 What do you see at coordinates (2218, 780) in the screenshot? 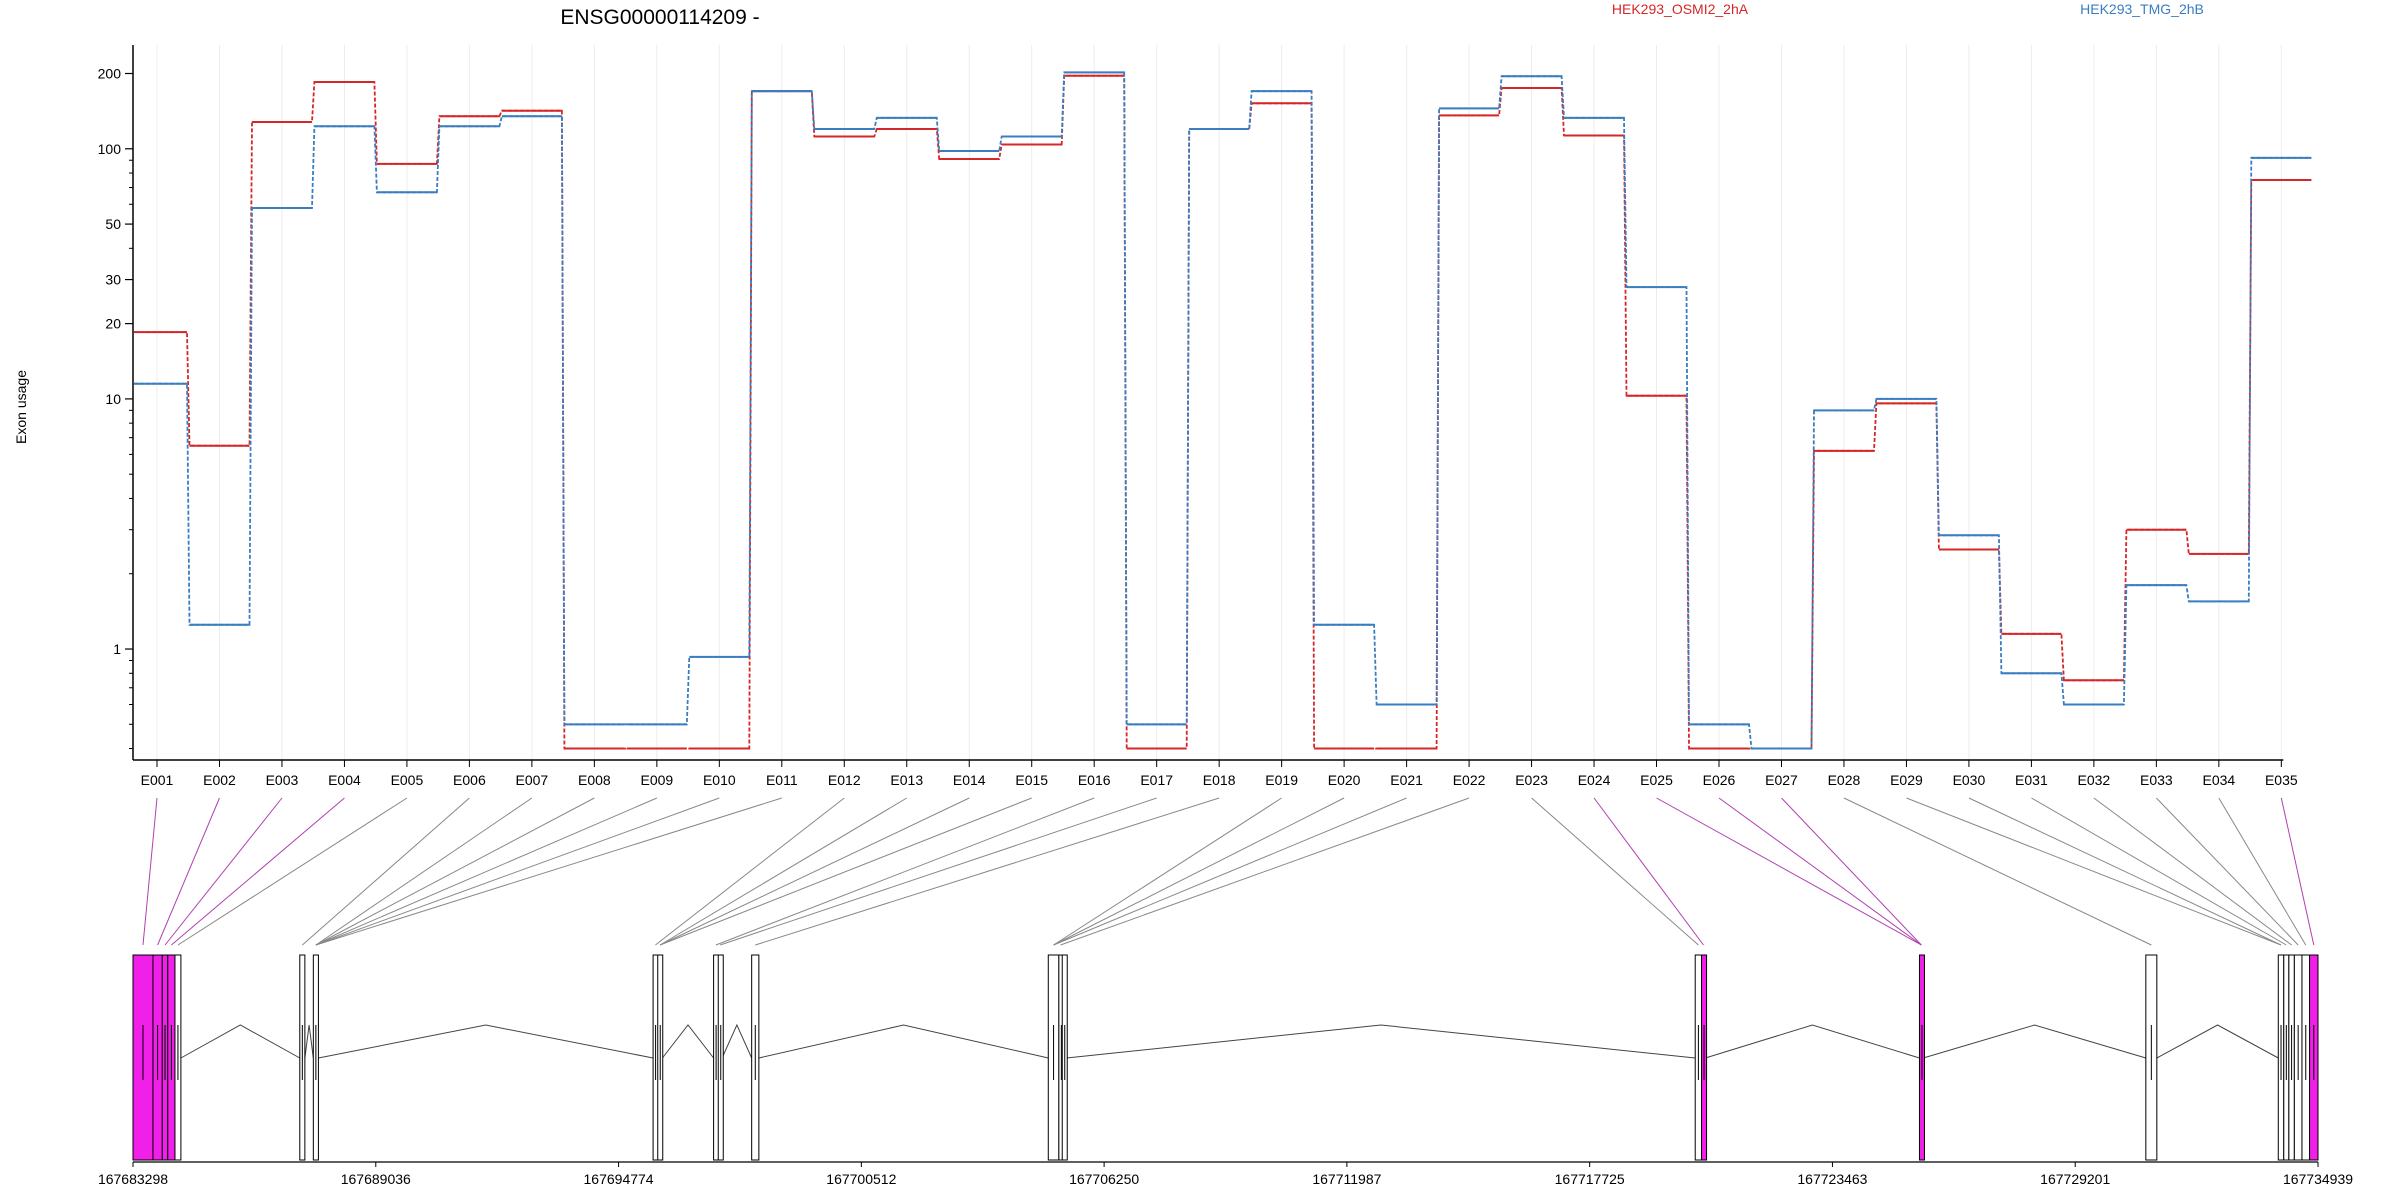
I see `x-tick-label: E034` at bounding box center [2218, 780].